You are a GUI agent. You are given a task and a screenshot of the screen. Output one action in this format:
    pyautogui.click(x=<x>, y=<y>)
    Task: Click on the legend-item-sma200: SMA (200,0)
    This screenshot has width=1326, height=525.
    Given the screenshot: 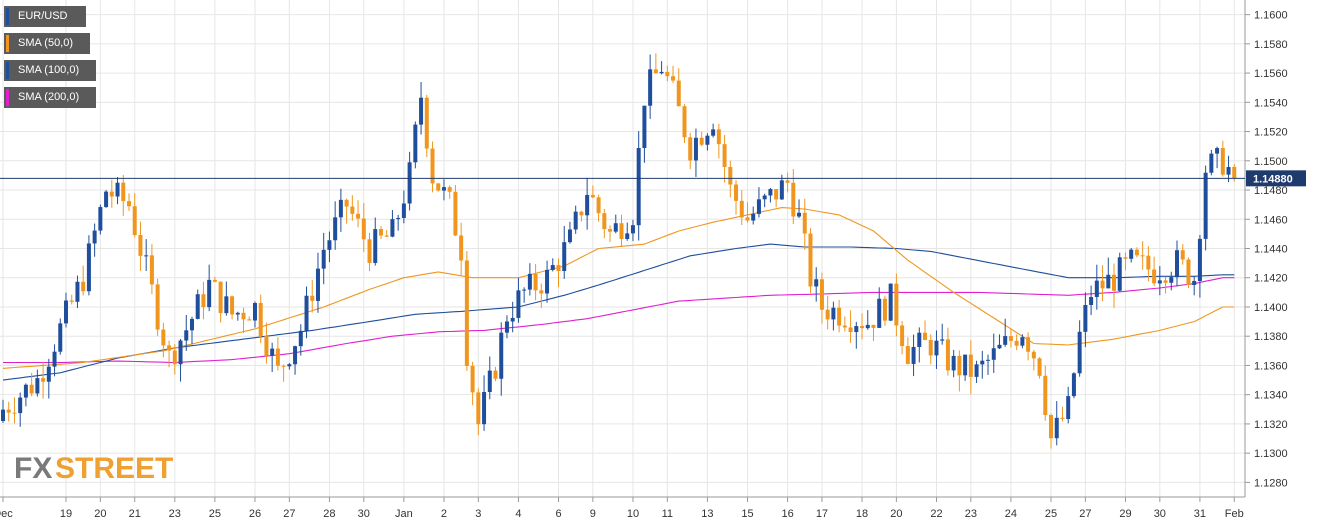 What is the action you would take?
    pyautogui.click(x=50, y=97)
    